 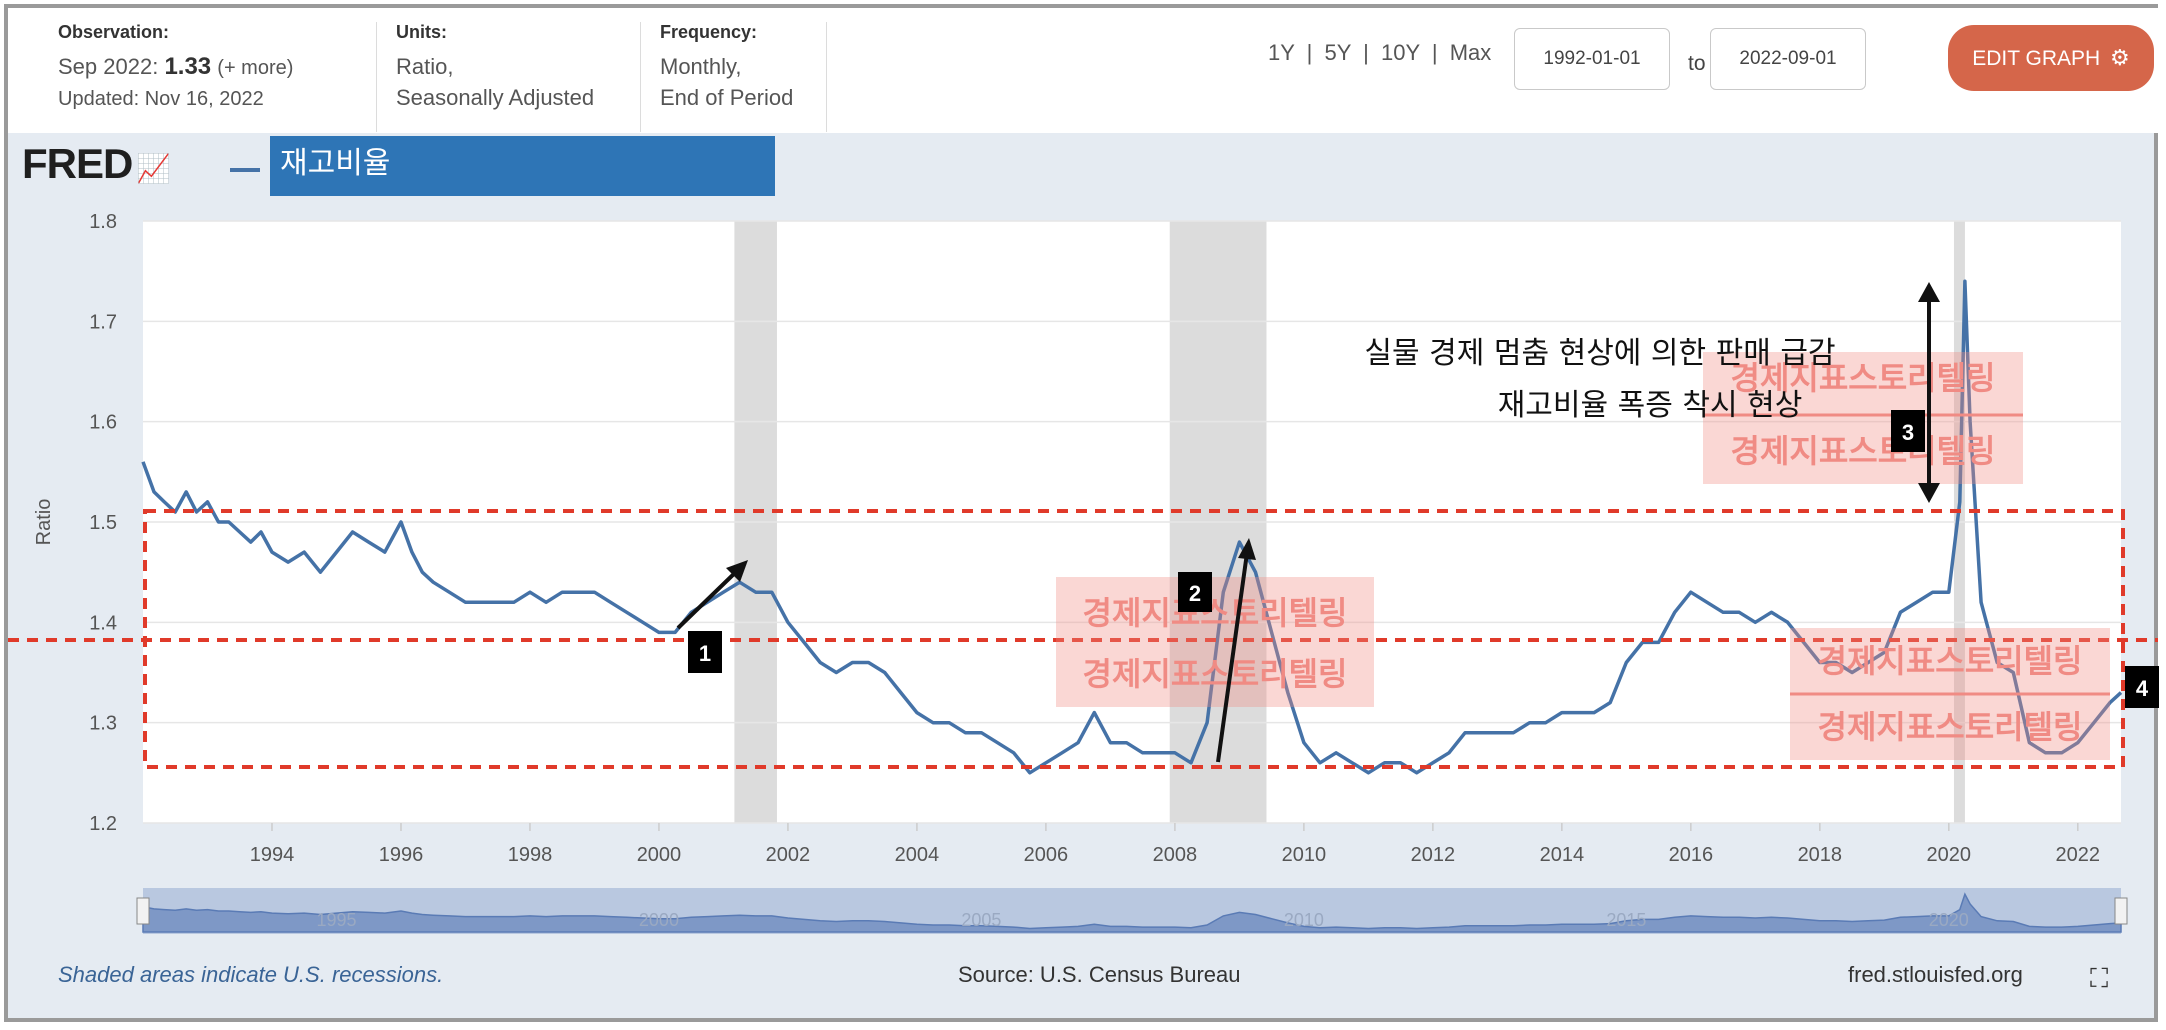 What do you see at coordinates (1650, 405) in the screenshot?
I see `annotation-text-line-2: 재고비율 폭증 착시 현상` at bounding box center [1650, 405].